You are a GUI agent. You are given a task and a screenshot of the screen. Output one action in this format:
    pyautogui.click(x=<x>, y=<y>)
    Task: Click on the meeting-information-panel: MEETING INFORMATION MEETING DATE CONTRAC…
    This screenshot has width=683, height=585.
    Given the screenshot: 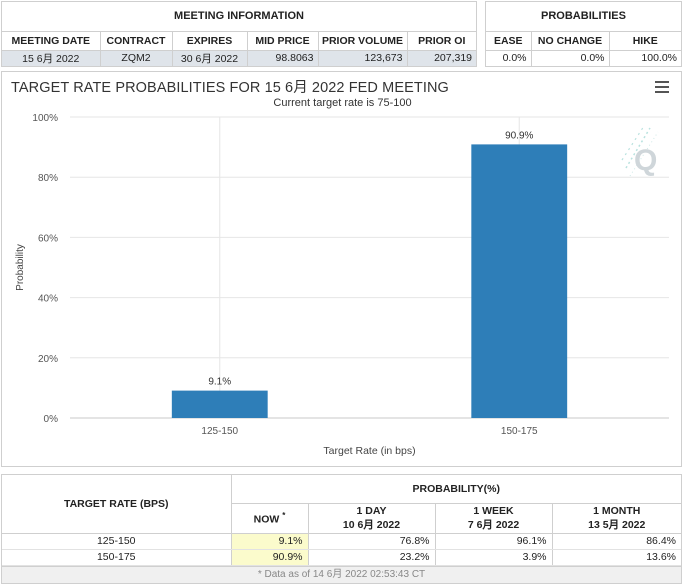 What is the action you would take?
    pyautogui.click(x=239, y=34)
    